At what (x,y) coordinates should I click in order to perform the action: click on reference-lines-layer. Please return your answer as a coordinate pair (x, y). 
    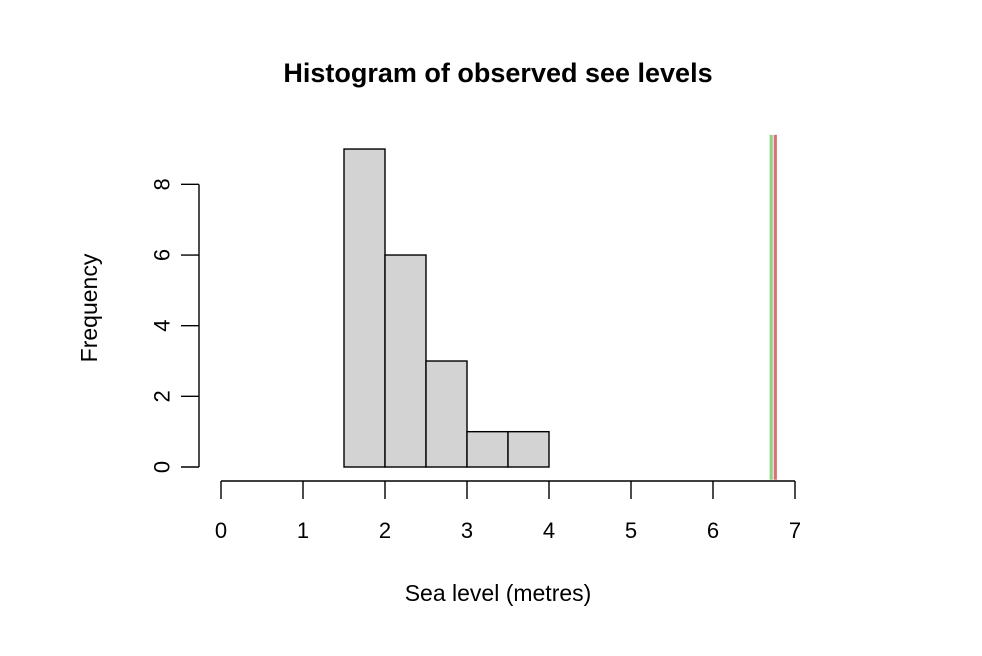
    Looking at the image, I should click on (773, 307).